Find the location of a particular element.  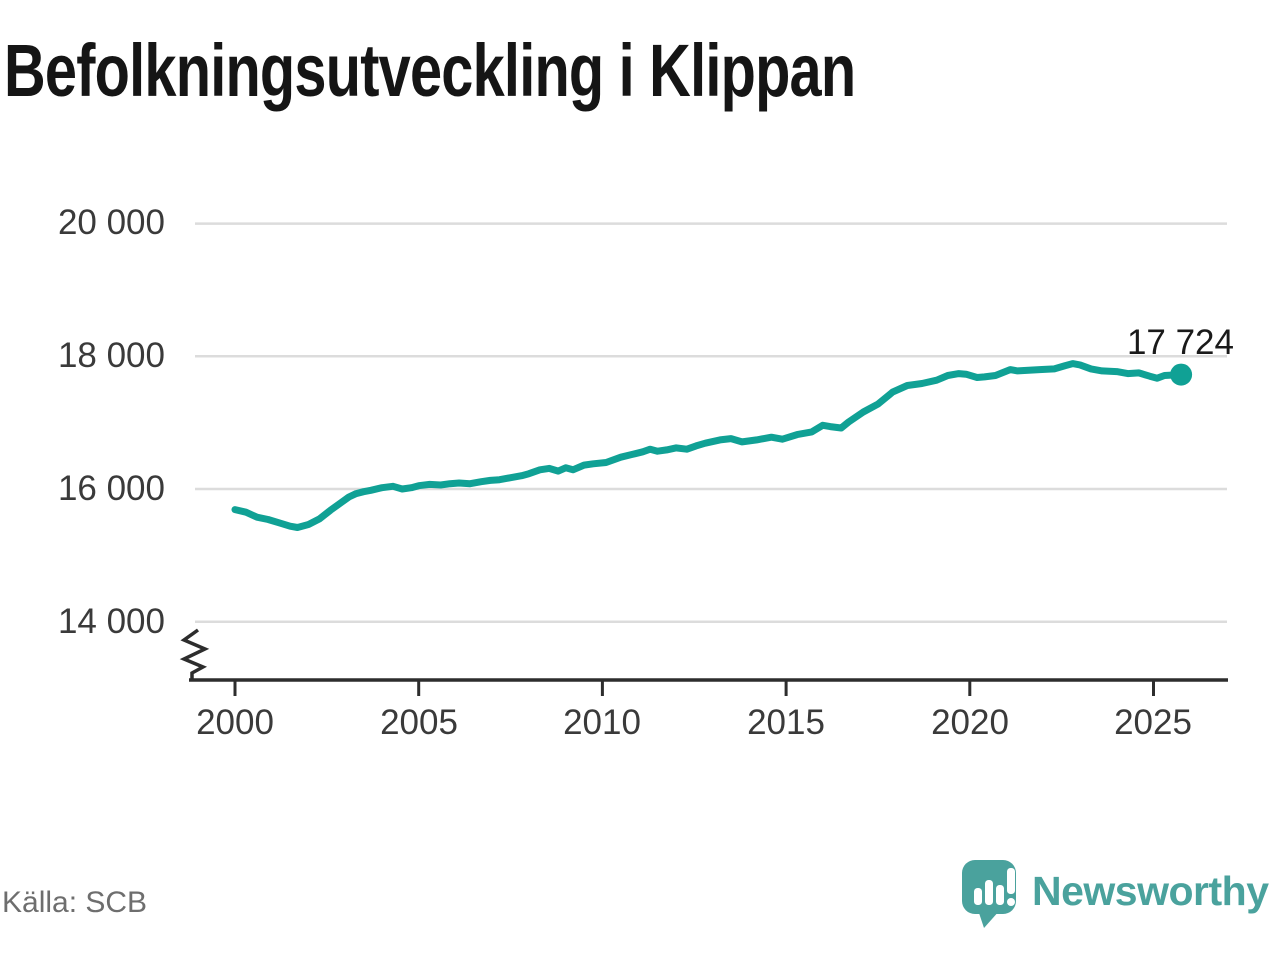

newsworthy-logo-text: Newsworthy is located at coordinates (1150, 891).